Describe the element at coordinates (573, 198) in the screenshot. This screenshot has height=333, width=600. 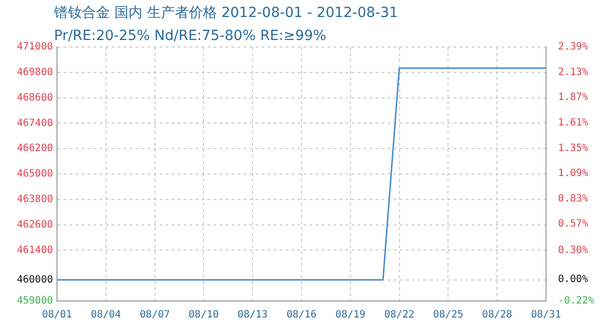
I see `y2-tick-label: 0.83%` at that location.